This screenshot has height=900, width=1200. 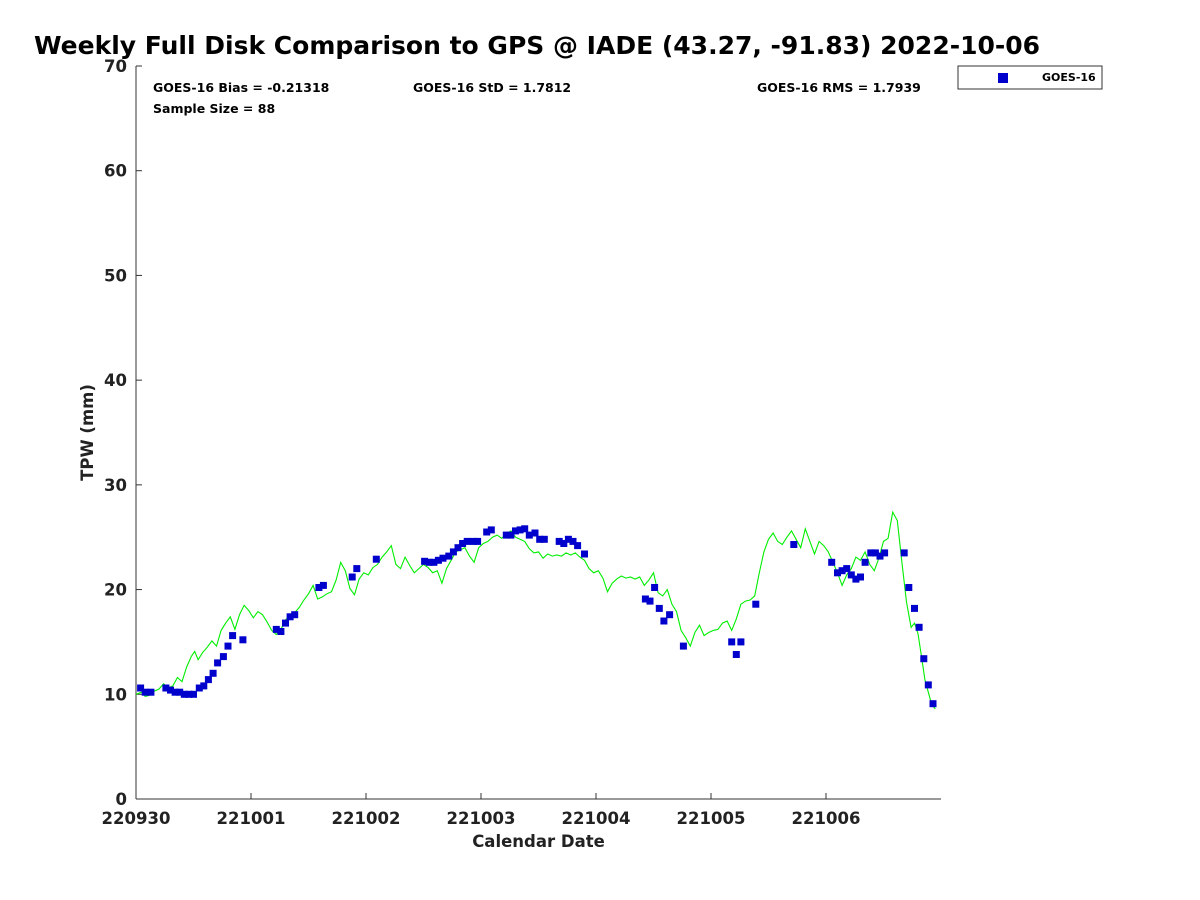 I want to click on y-tick-label: 0, so click(x=121, y=799).